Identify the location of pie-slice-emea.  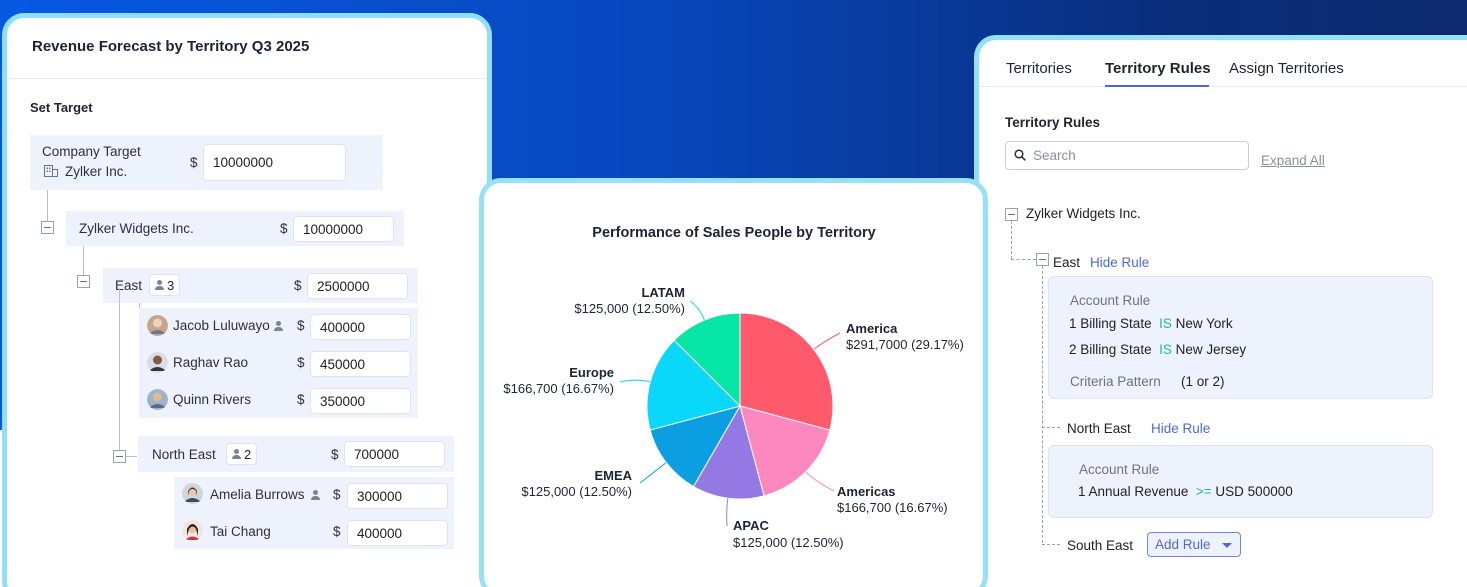
(695, 446).